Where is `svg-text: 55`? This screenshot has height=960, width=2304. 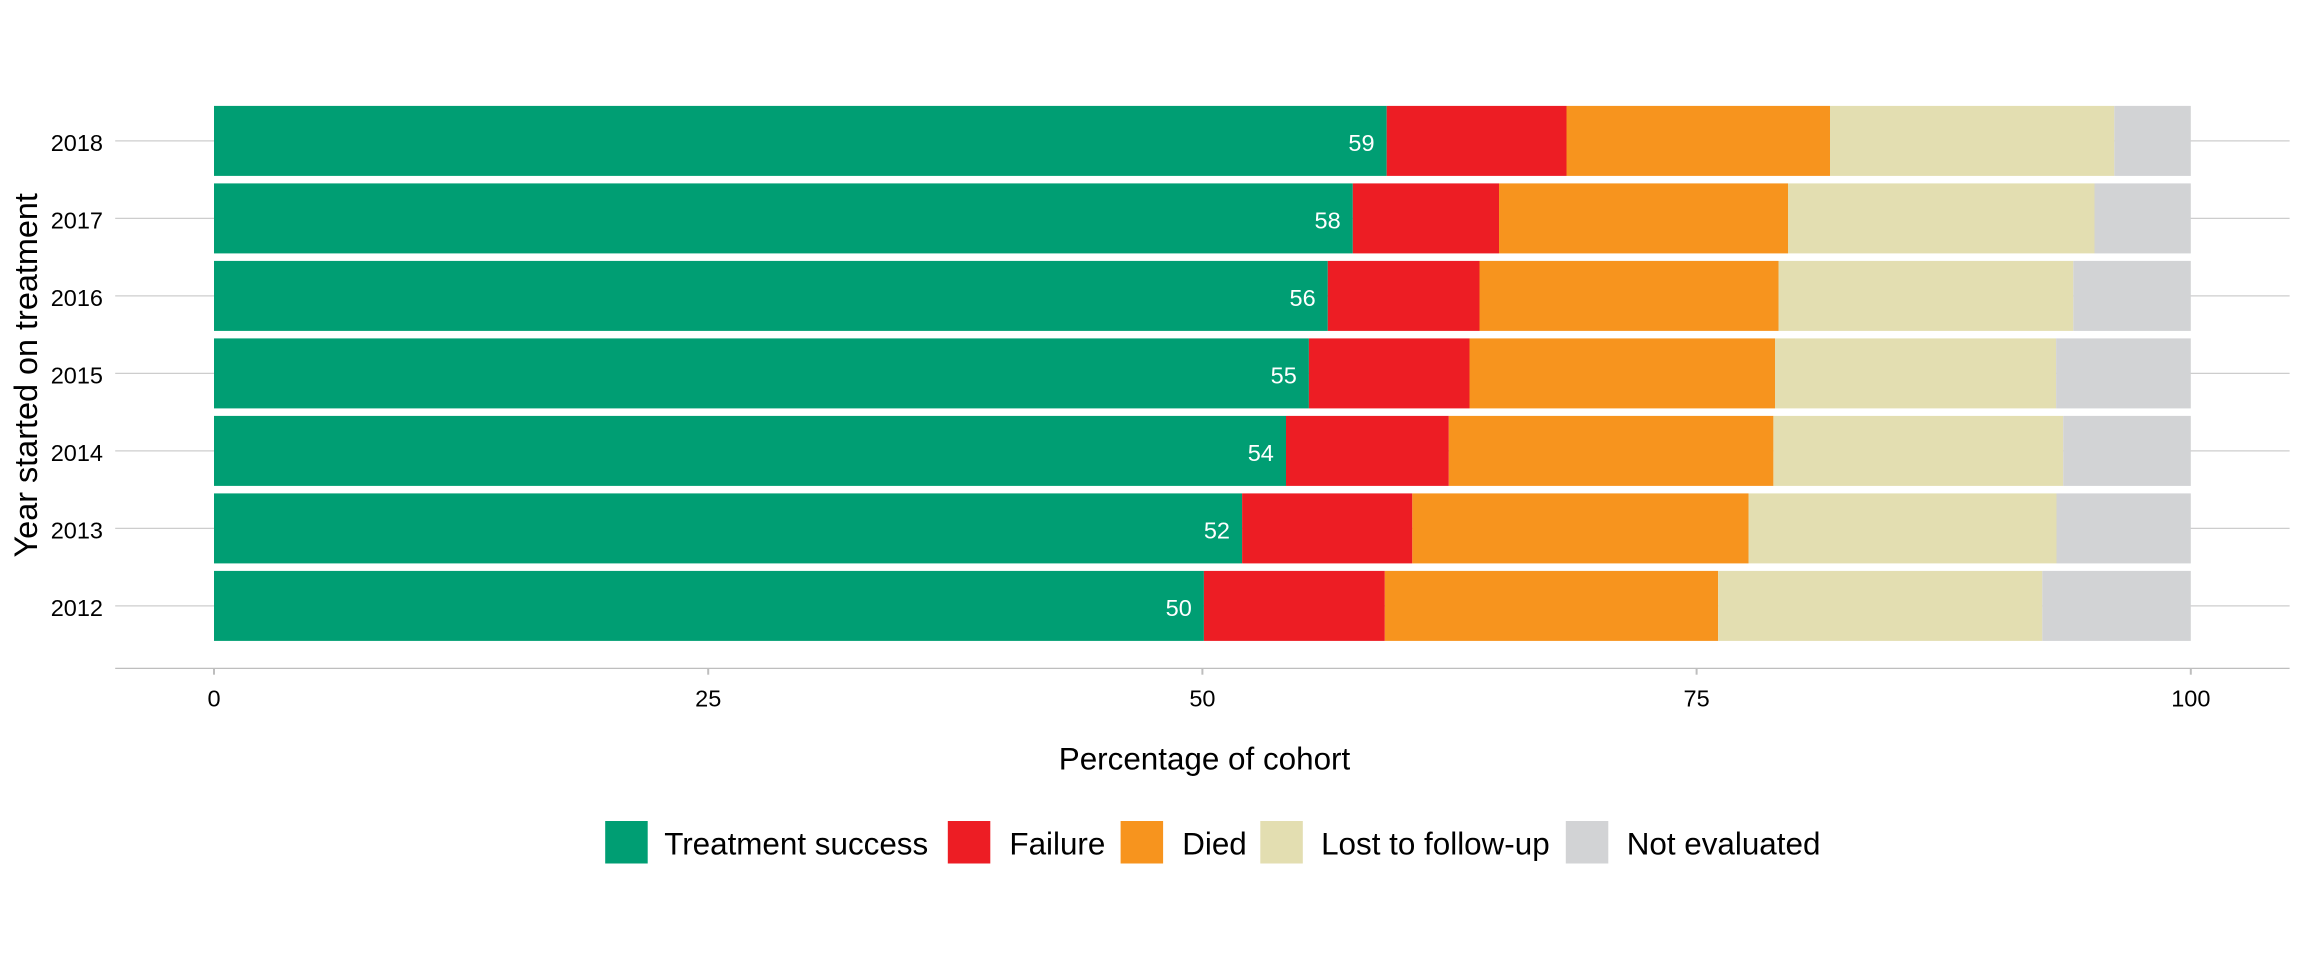 svg-text: 55 is located at coordinates (1284, 375).